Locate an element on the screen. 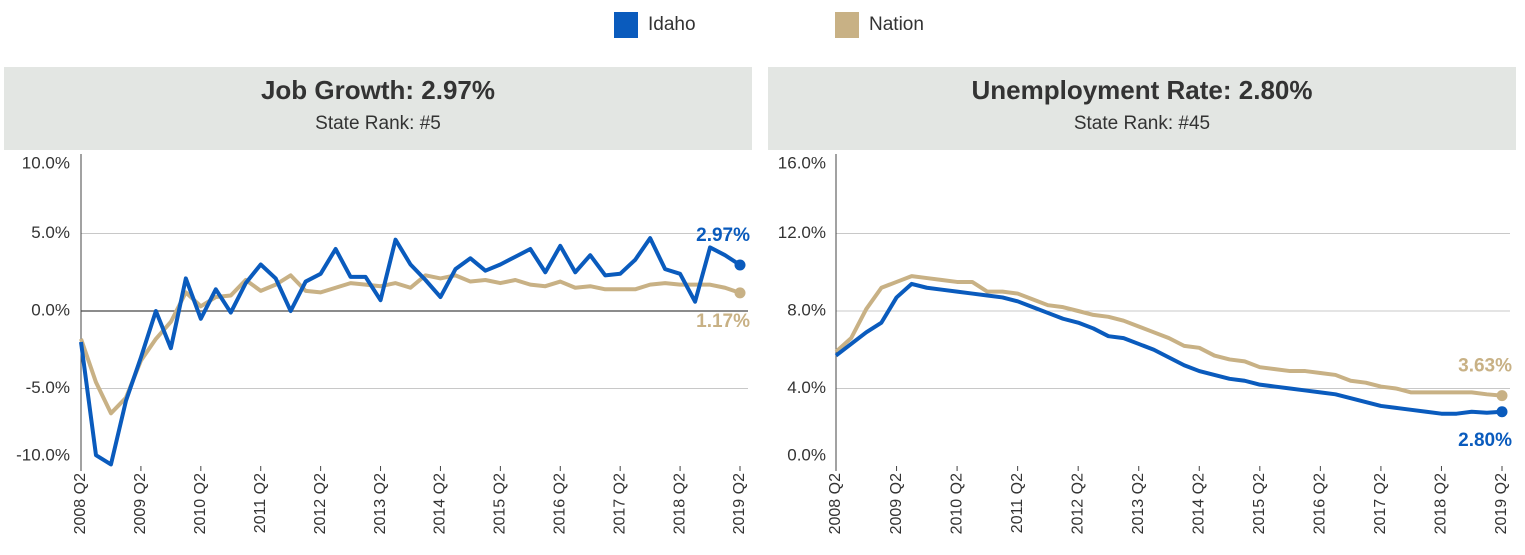 The width and height of the screenshot is (1525, 555). value-label: 2.97% is located at coordinates (723, 235).